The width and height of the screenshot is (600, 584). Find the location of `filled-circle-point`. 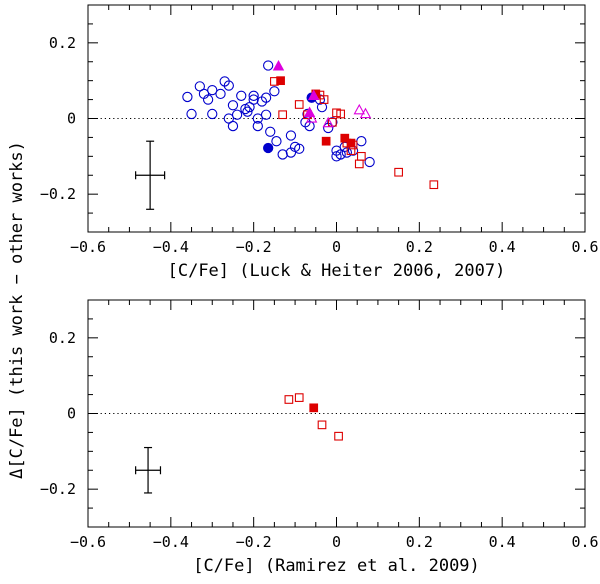

filled-circle-point is located at coordinates (268, 148).